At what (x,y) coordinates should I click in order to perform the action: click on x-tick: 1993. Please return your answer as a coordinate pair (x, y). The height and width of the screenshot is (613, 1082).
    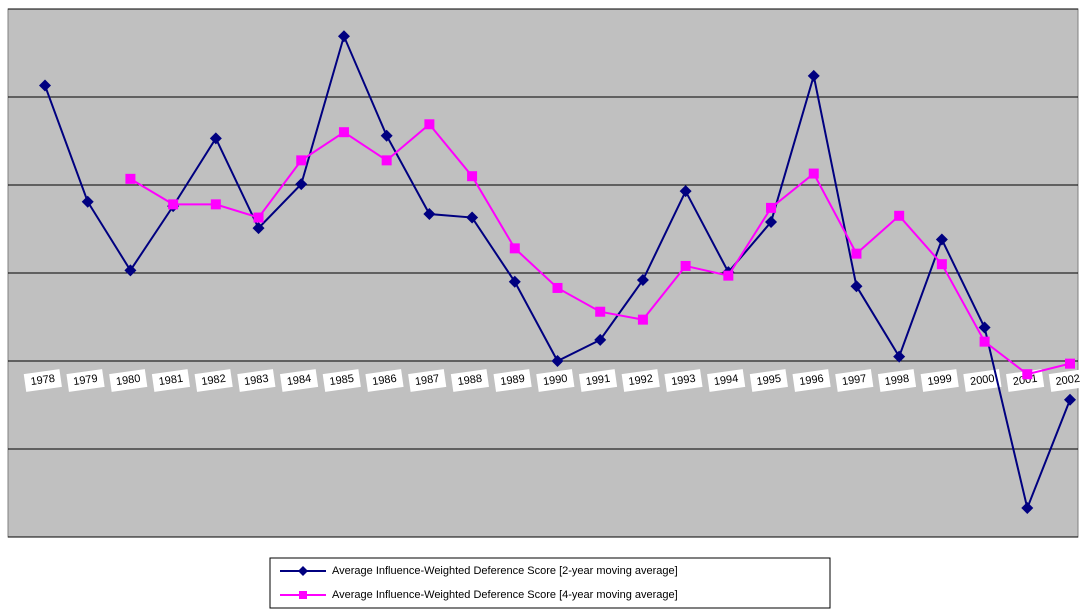
    Looking at the image, I should click on (683, 380).